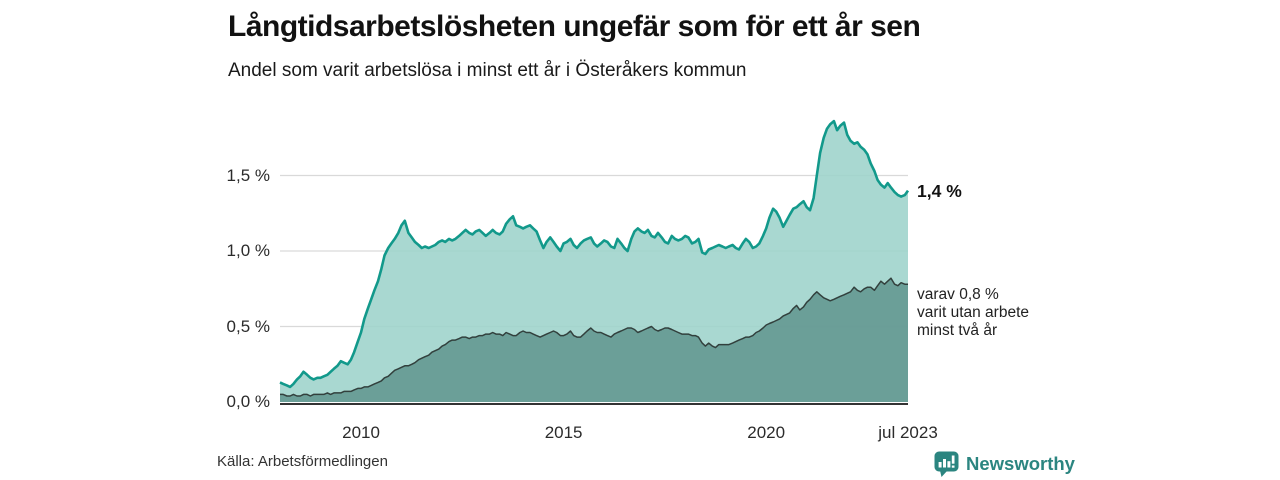 Image resolution: width=1280 pixels, height=480 pixels. What do you see at coordinates (248, 401) in the screenshot?
I see `y-tick-label: 0,0 %` at bounding box center [248, 401].